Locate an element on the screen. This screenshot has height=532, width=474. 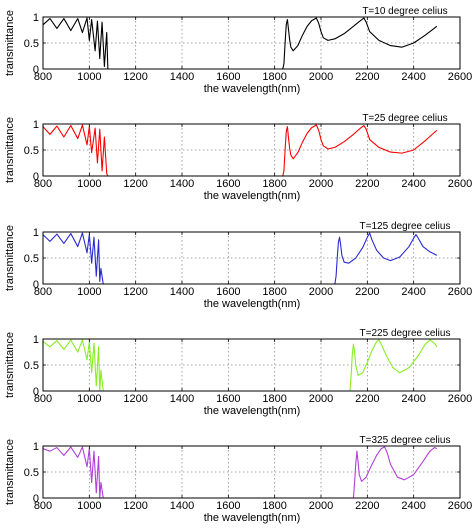
panel-title: T=125 degree celius is located at coordinates (405, 226).